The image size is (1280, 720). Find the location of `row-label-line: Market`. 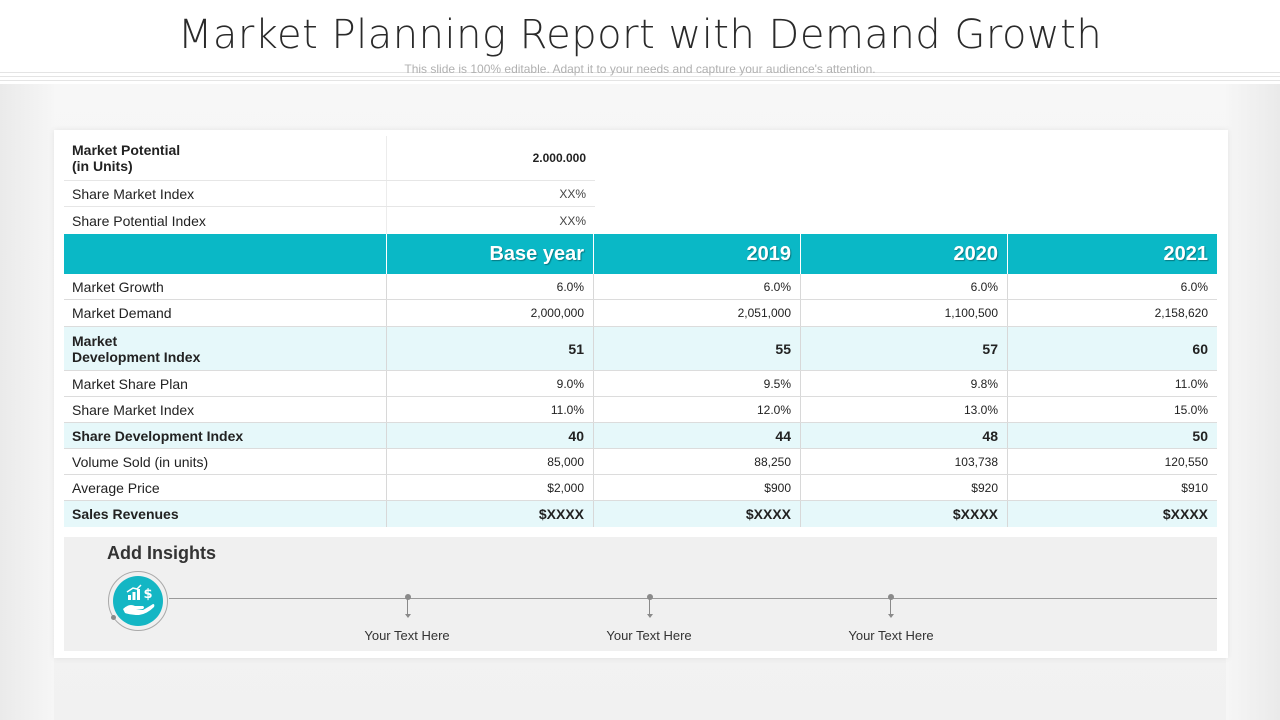

row-label-line: Market is located at coordinates (95, 340).